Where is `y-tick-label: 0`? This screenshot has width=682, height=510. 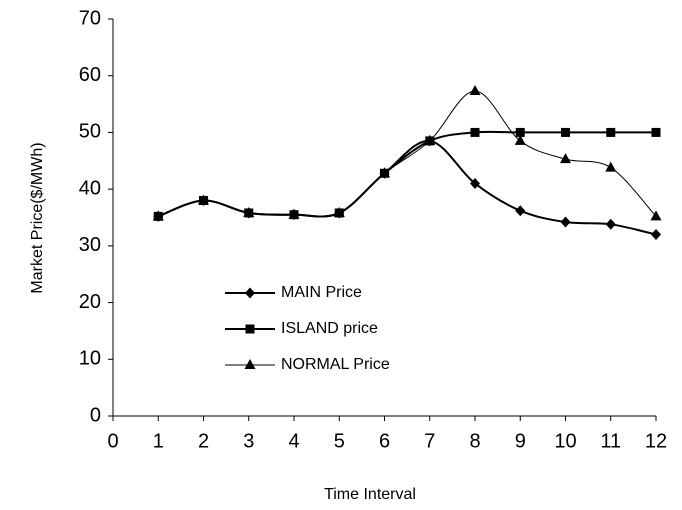 y-tick-label: 0 is located at coordinates (95, 415).